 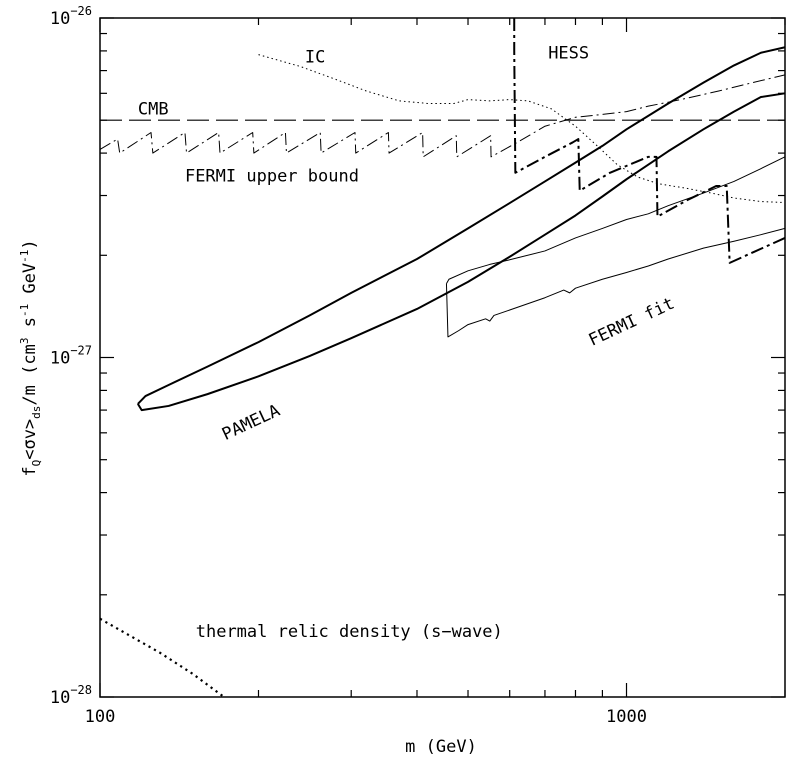 What do you see at coordinates (349, 632) in the screenshot?
I see `label-thermal: thermal relic density (s−wave)` at bounding box center [349, 632].